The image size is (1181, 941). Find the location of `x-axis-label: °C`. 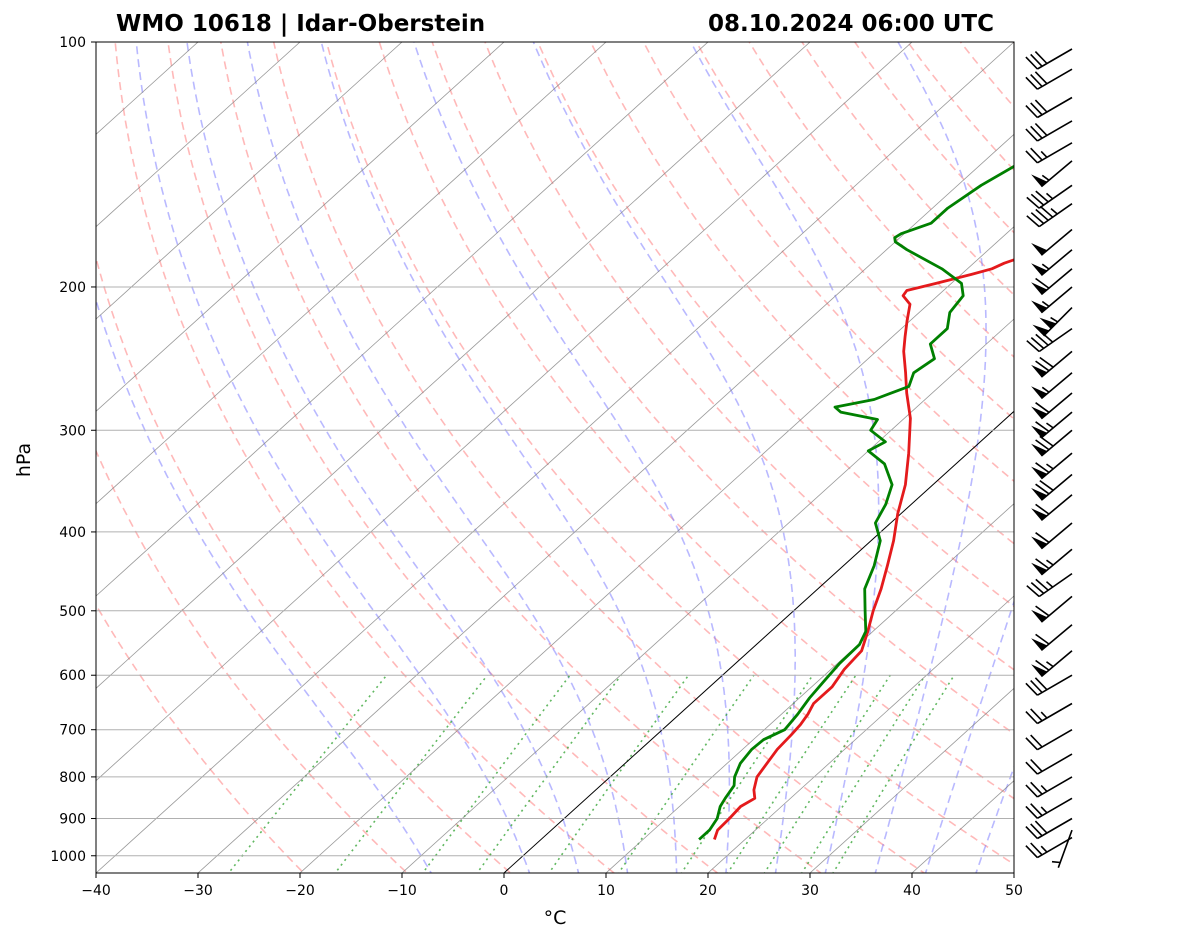

x-axis-label: °C is located at coordinates (555, 918).